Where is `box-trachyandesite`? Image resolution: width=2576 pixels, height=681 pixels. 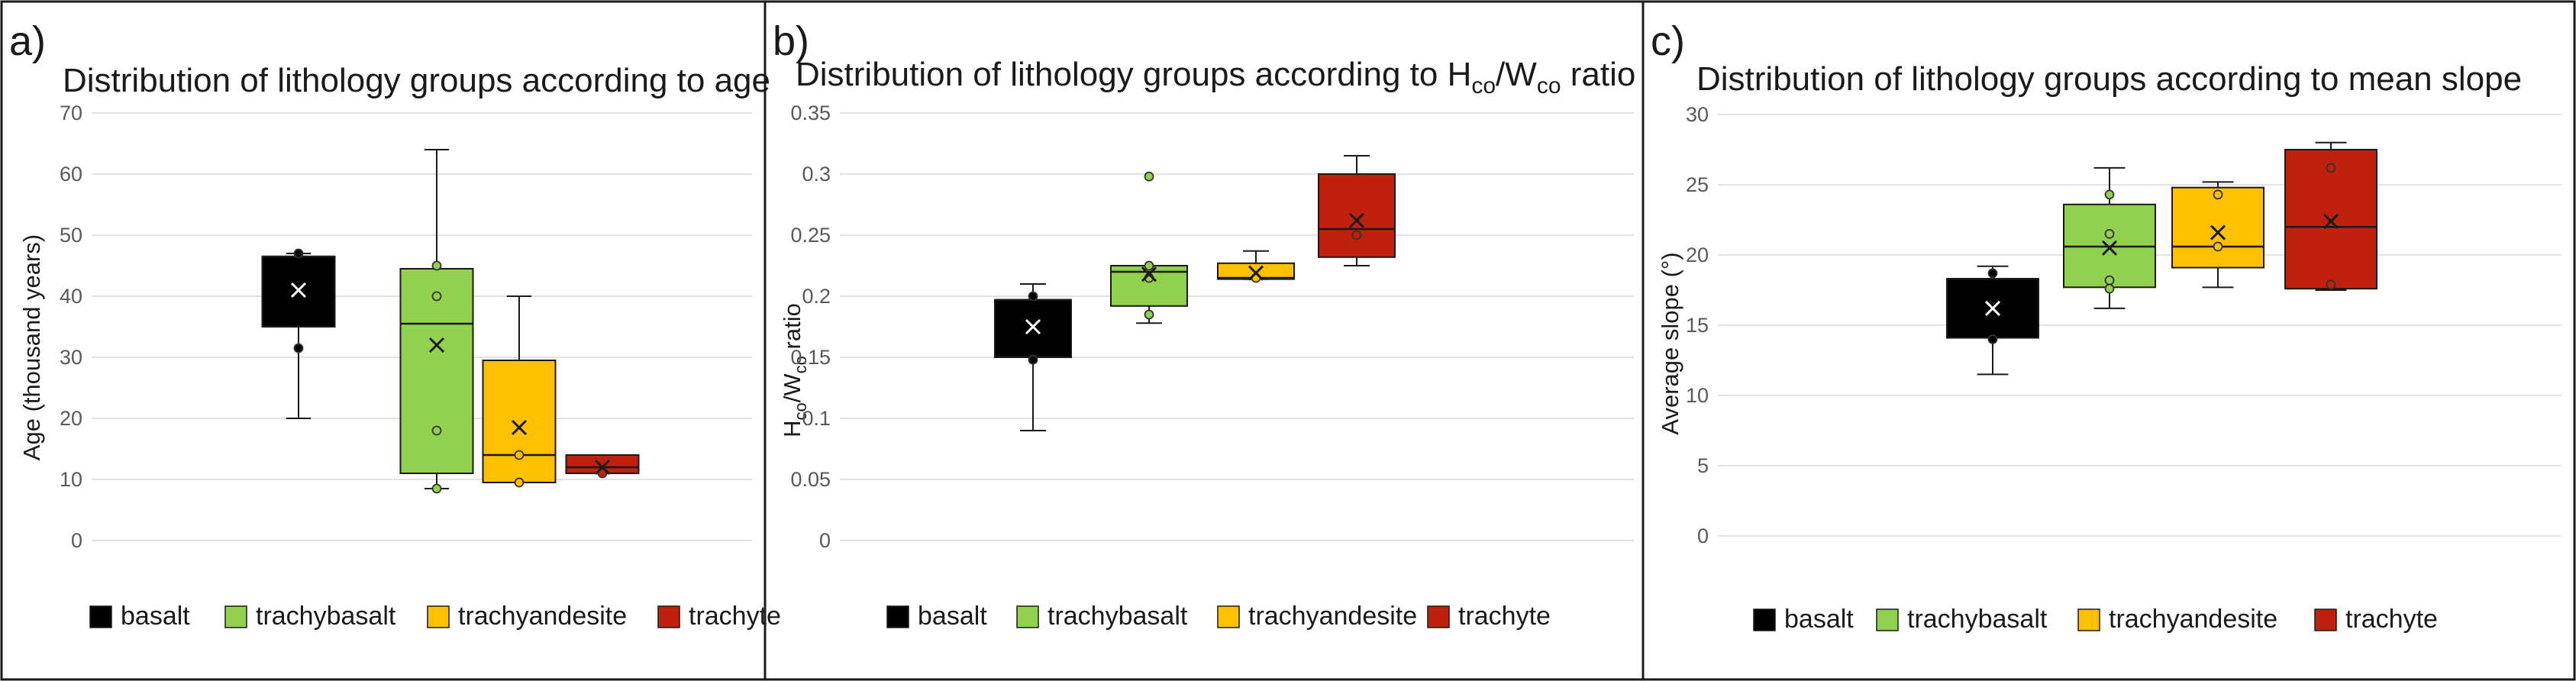
box-trachyandesite is located at coordinates (519, 391).